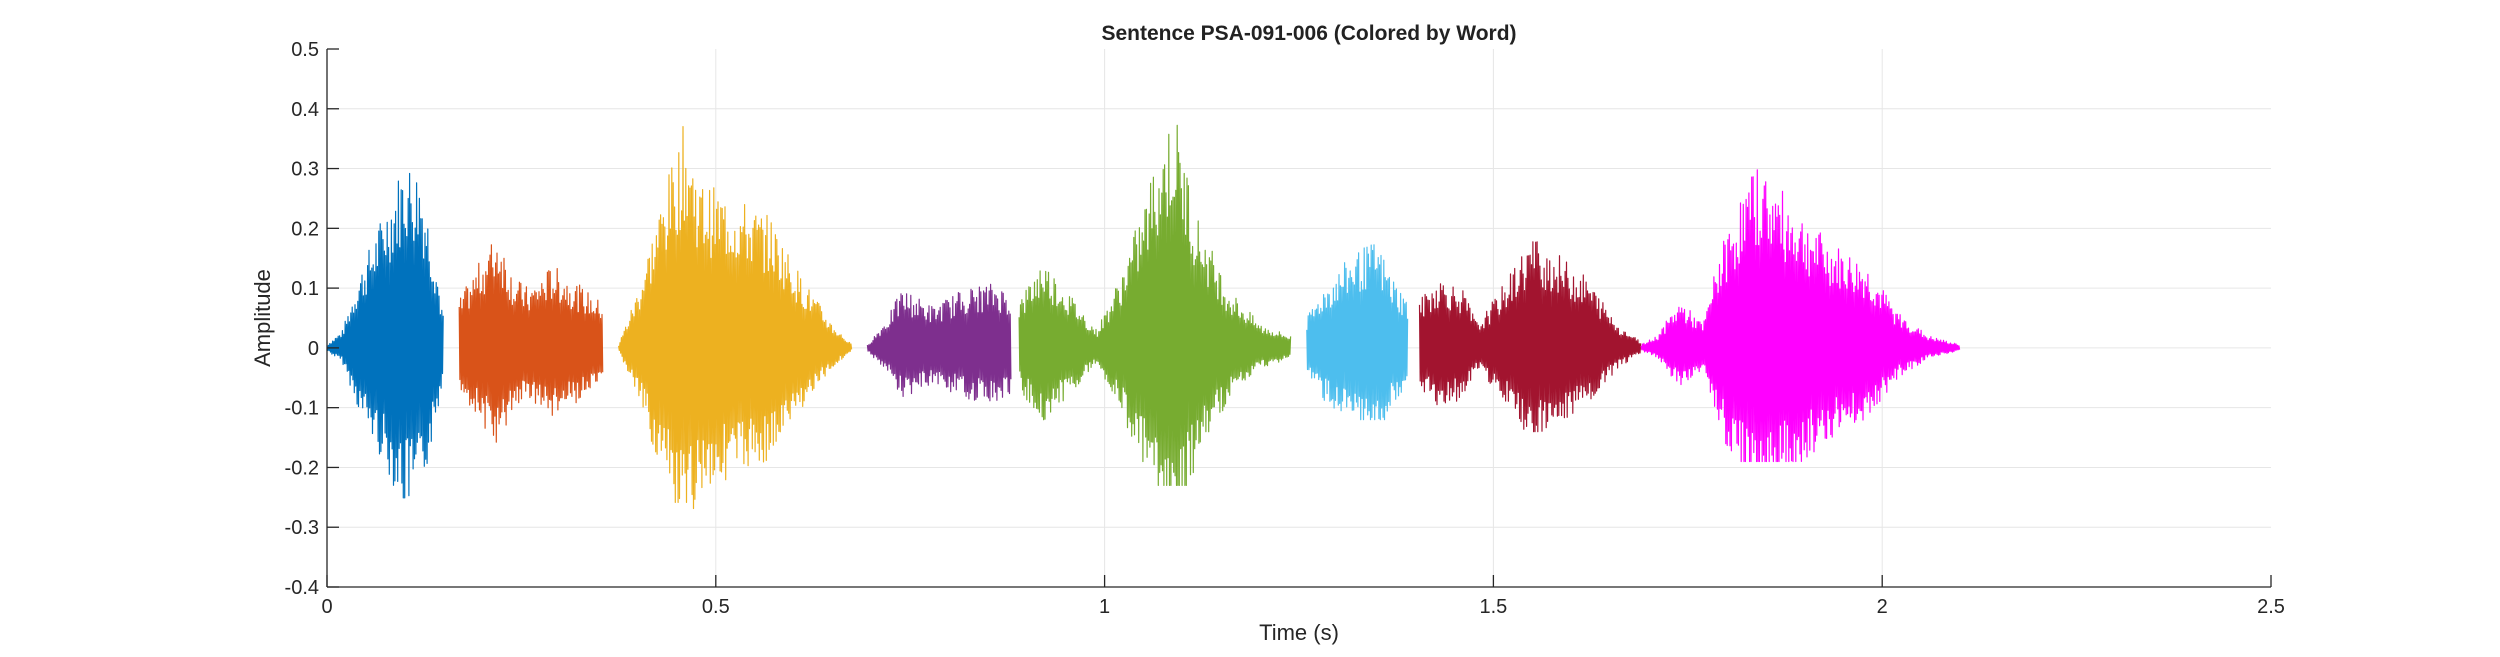  Describe the element at coordinates (302, 528) in the screenshot. I see `y-tick-label: -0.3` at that location.